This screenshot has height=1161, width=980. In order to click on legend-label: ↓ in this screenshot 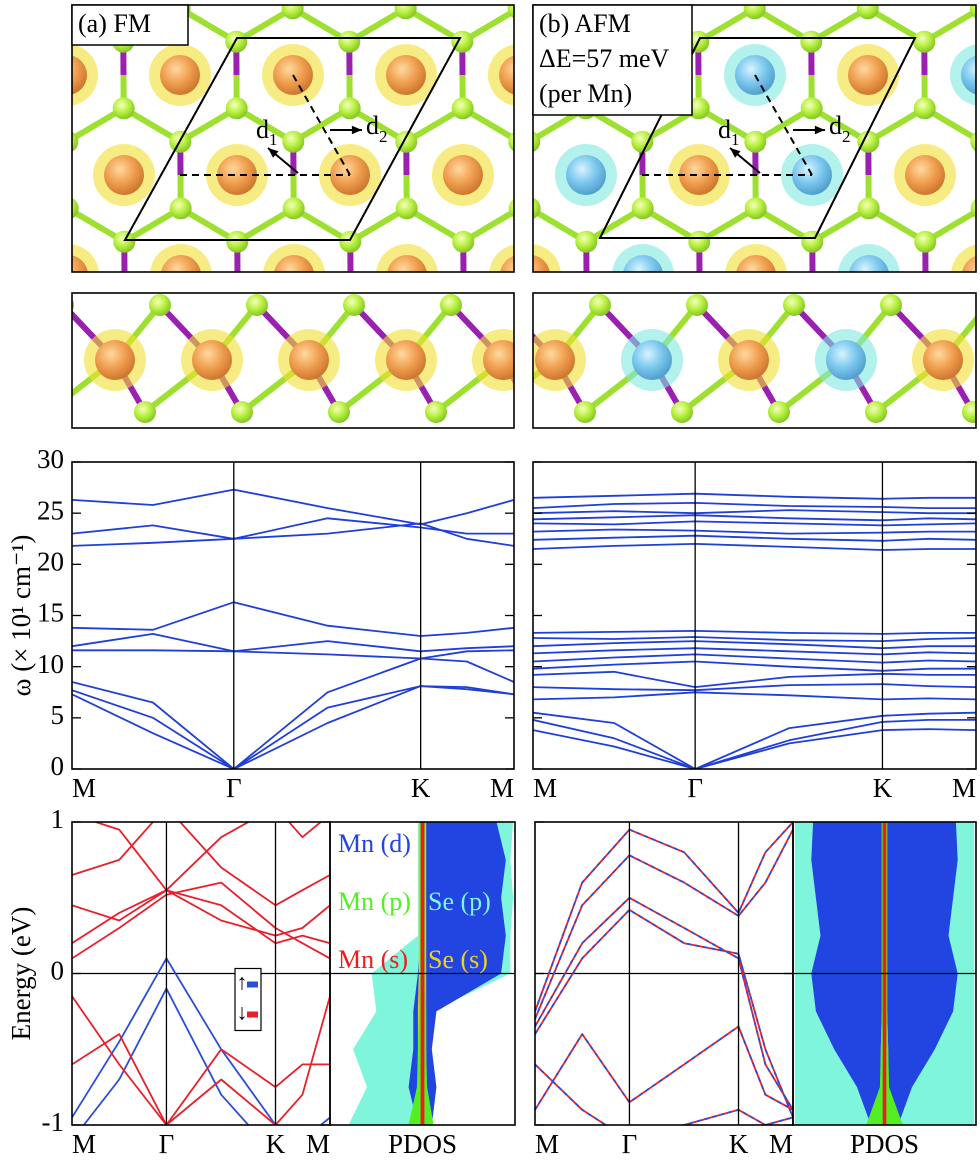, I will do `click(242, 1012)`.